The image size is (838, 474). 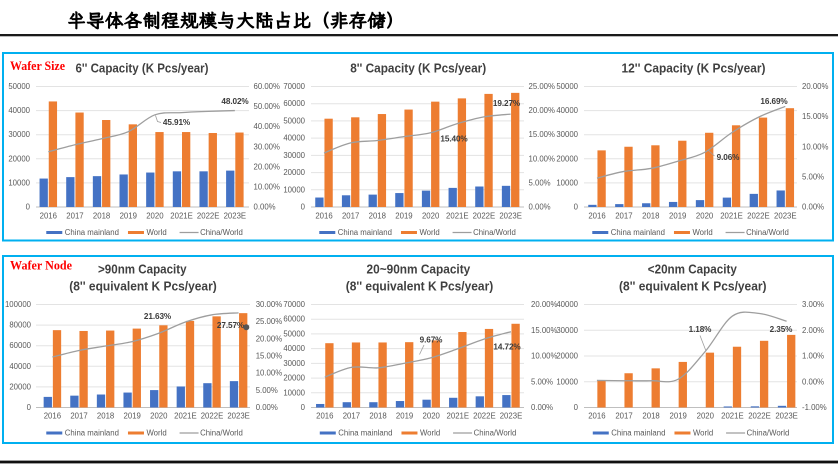 I want to click on svg-text: 20~90nm Capacity, so click(x=419, y=269).